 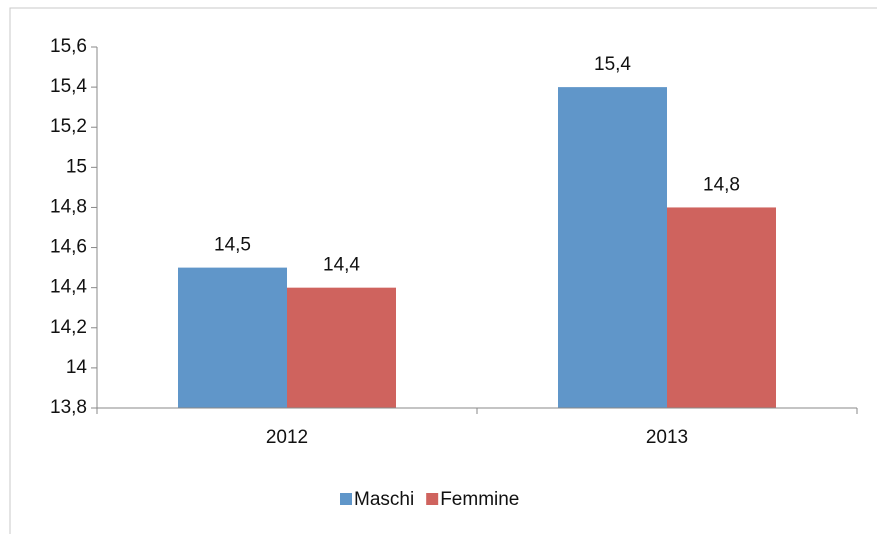 I want to click on legend-label: Maschi, so click(x=384, y=499).